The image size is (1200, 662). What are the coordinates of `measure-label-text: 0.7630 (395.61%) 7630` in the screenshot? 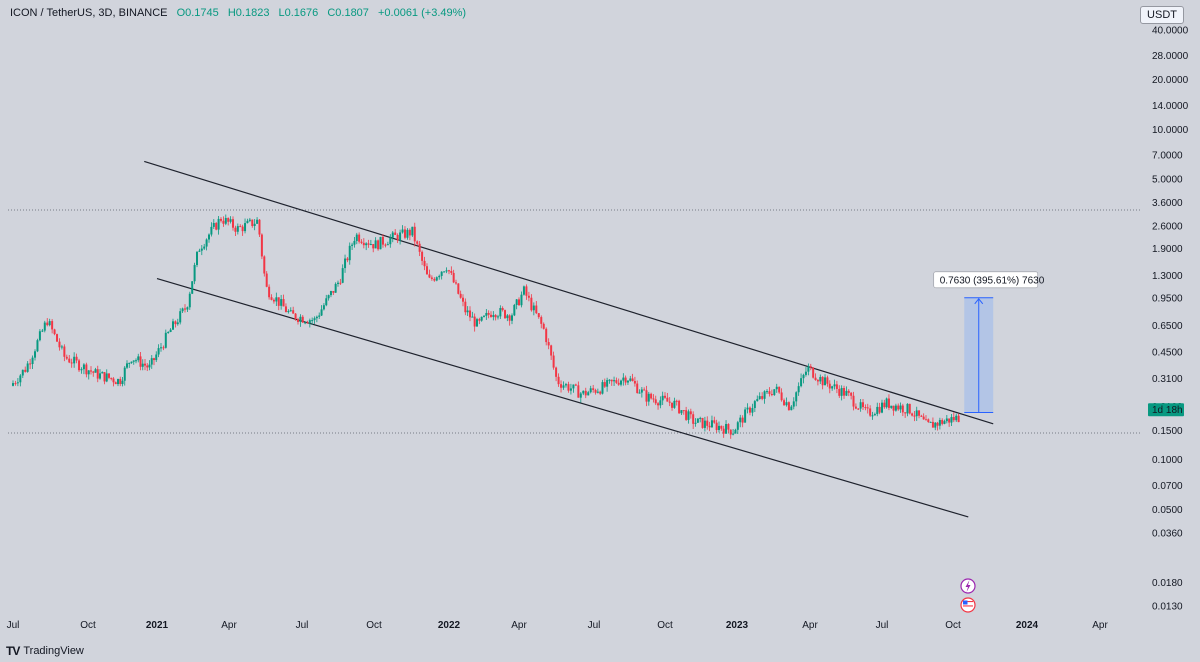 It's located at (992, 280).